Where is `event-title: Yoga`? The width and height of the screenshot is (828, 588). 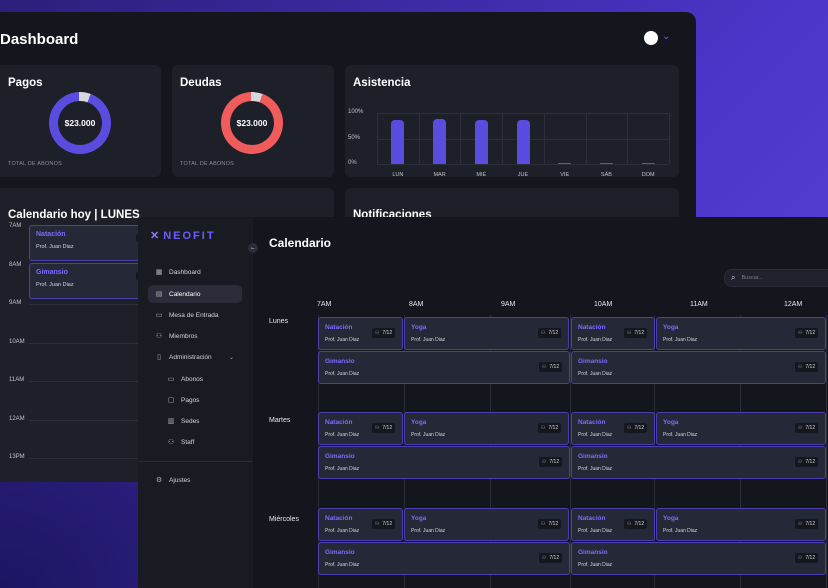
event-title: Yoga is located at coordinates (419, 327).